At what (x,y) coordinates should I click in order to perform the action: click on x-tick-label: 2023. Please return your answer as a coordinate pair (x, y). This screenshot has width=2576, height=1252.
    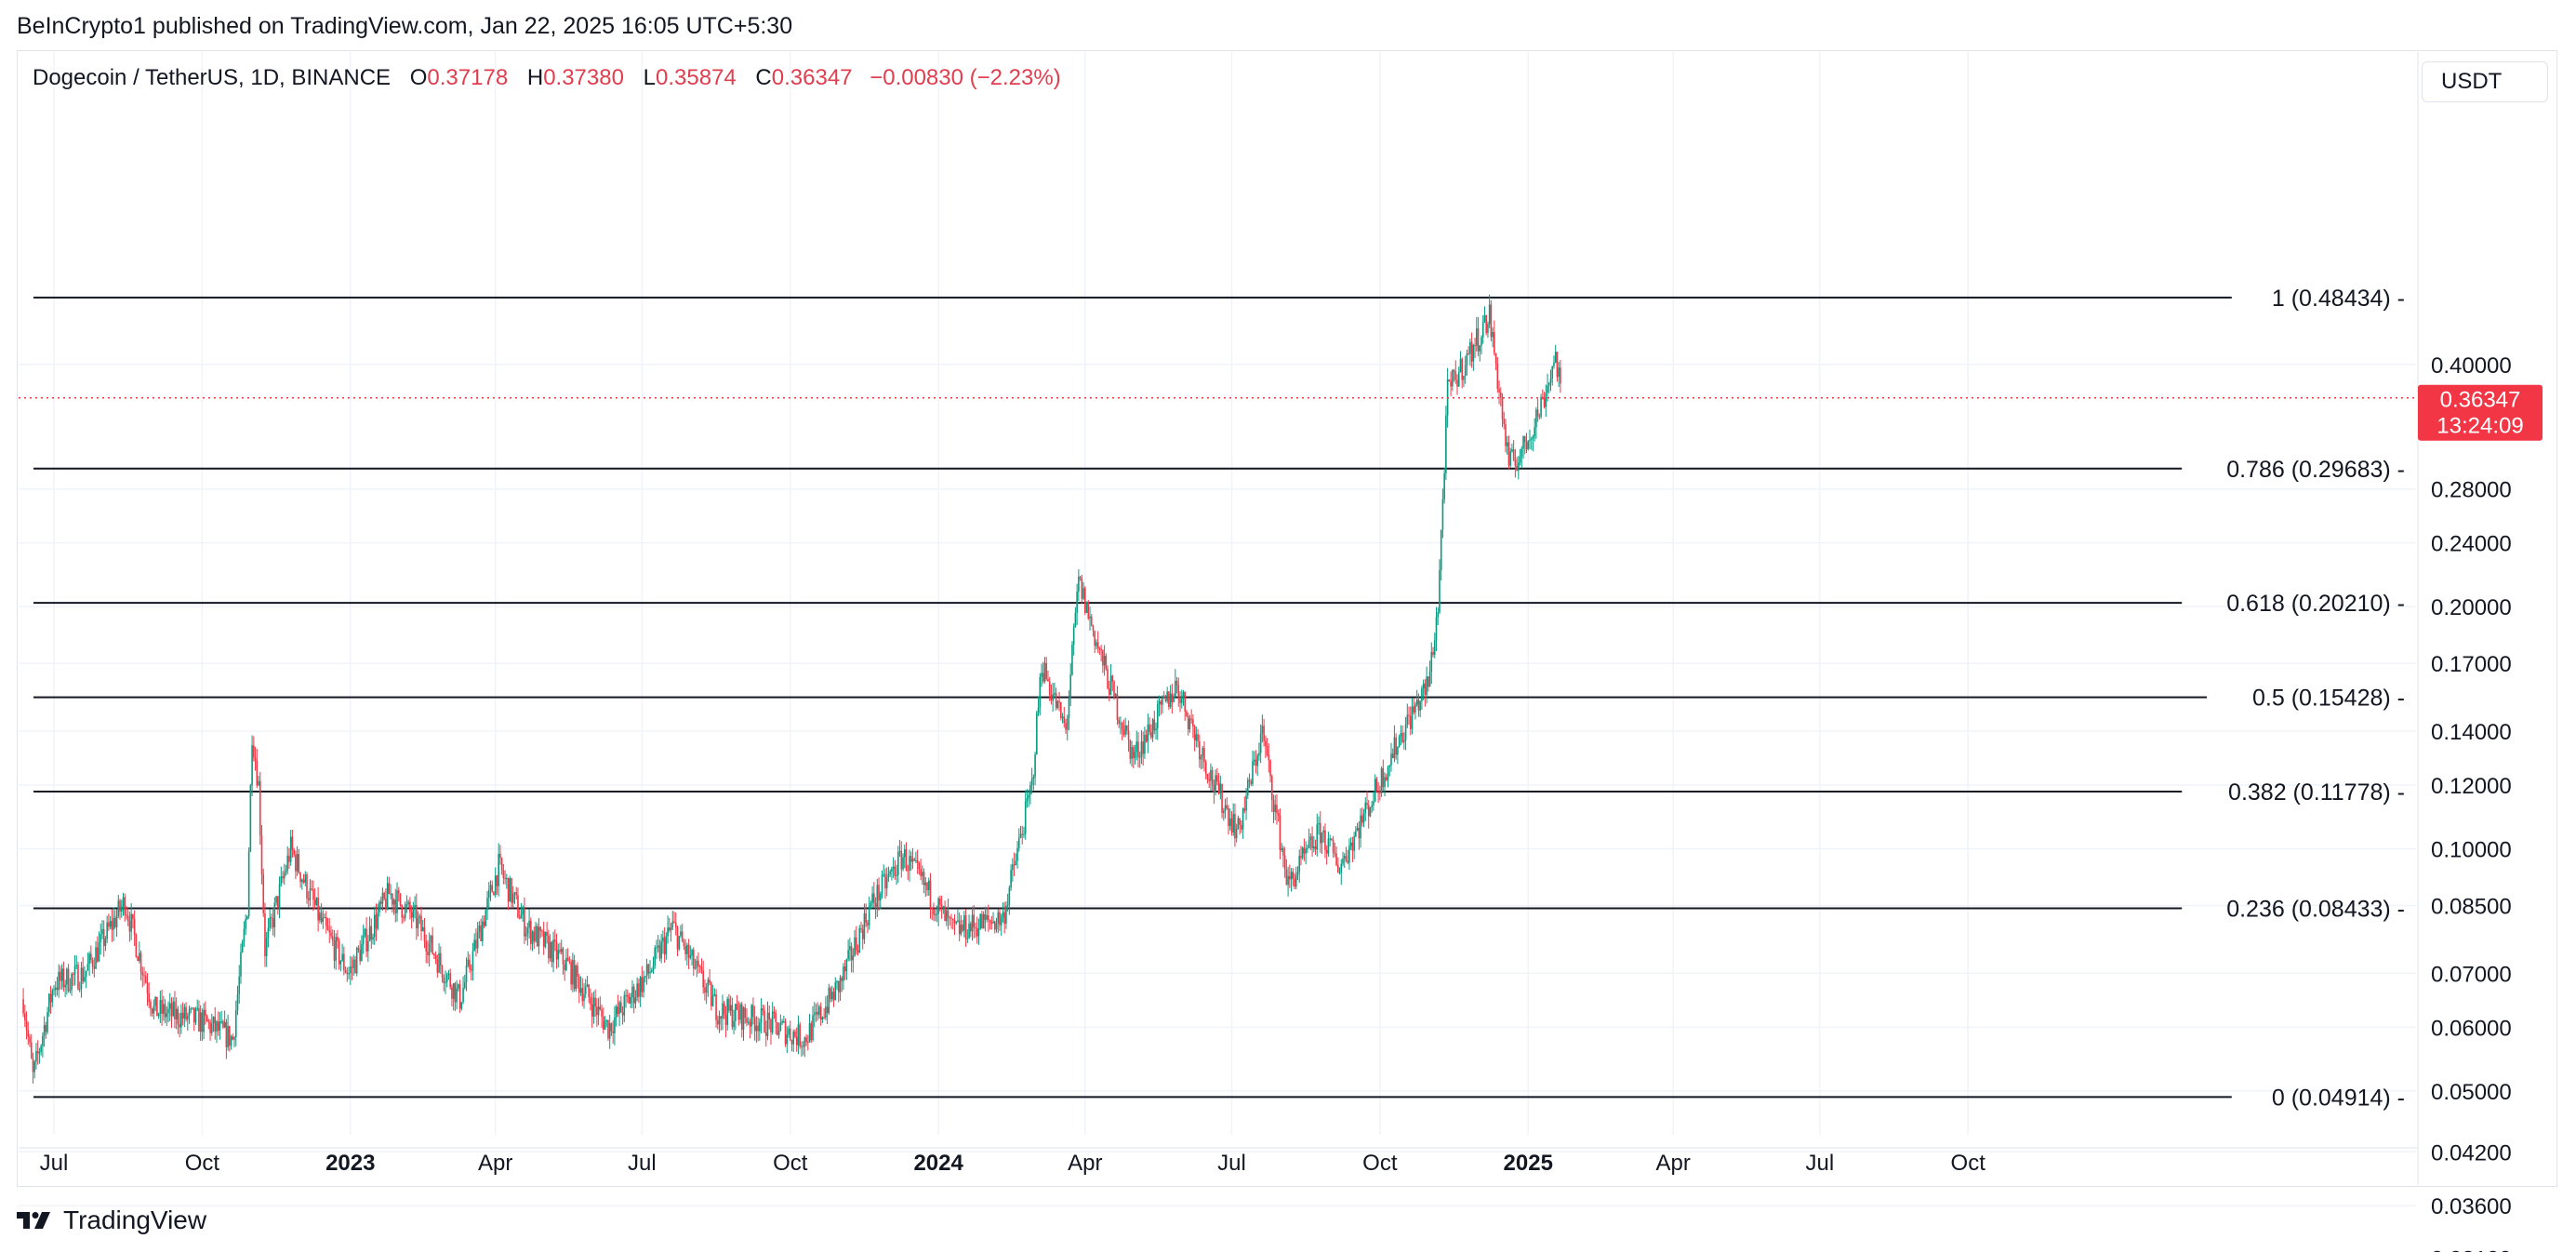
    Looking at the image, I should click on (350, 1163).